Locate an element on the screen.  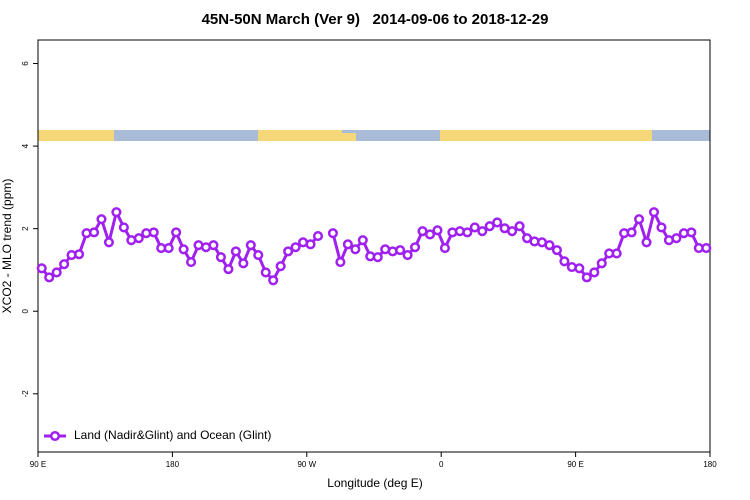
x-tick-label: 90 W is located at coordinates (306, 464).